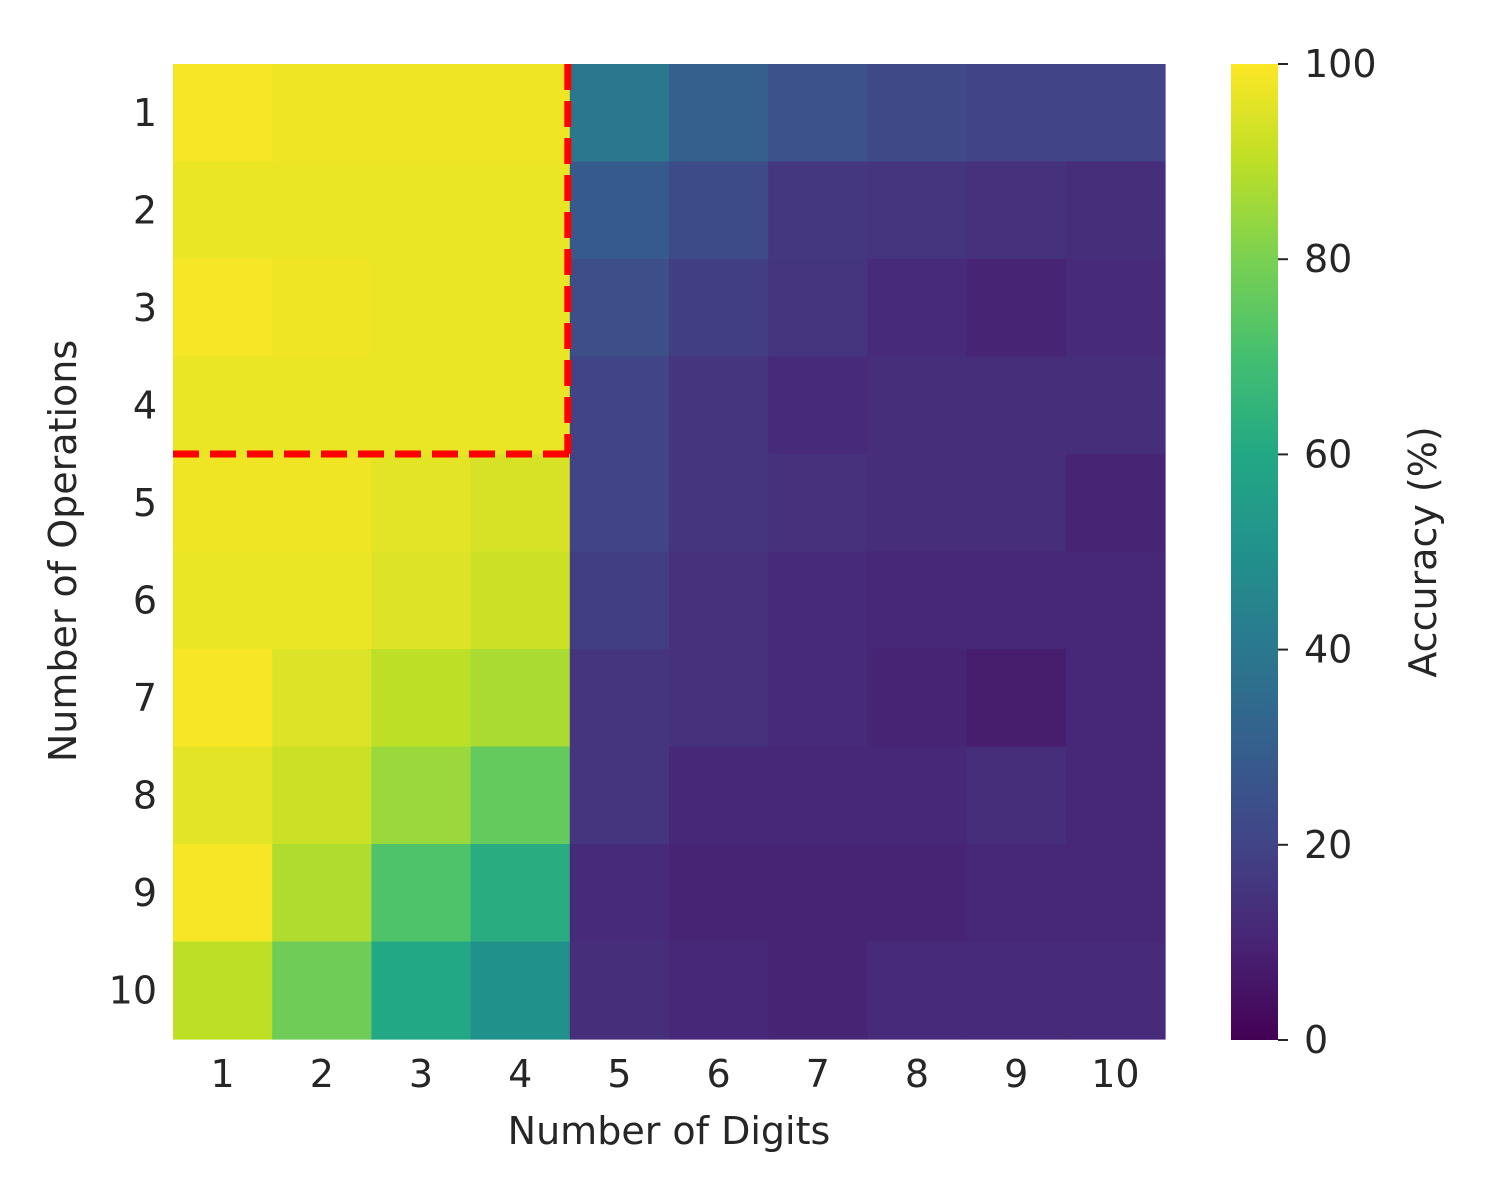  What do you see at coordinates (1423, 551) in the screenshot?
I see `colorbar-label: Accuracy (%)` at bounding box center [1423, 551].